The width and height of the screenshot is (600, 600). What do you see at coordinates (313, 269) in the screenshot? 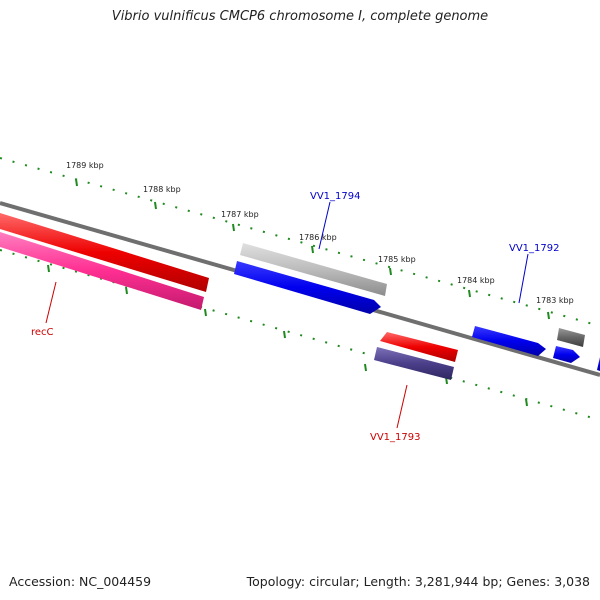
I see `gene-vv1-1794-gray` at bounding box center [313, 269].